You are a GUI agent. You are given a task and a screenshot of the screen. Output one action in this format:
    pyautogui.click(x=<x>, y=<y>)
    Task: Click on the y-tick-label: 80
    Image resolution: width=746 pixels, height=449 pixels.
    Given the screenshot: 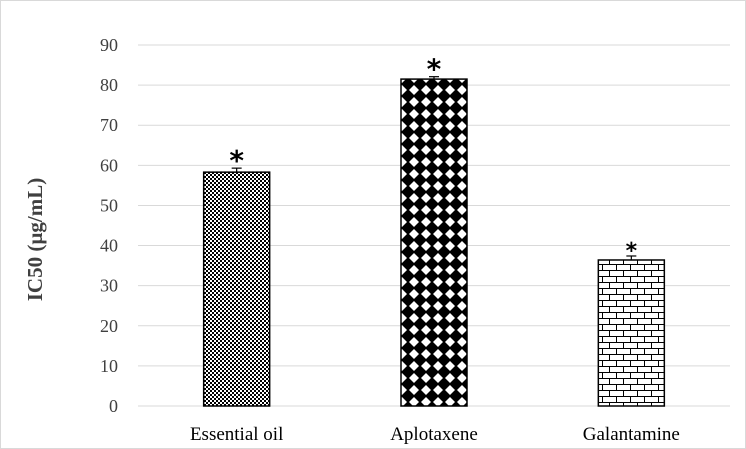 What is the action you would take?
    pyautogui.click(x=109, y=85)
    